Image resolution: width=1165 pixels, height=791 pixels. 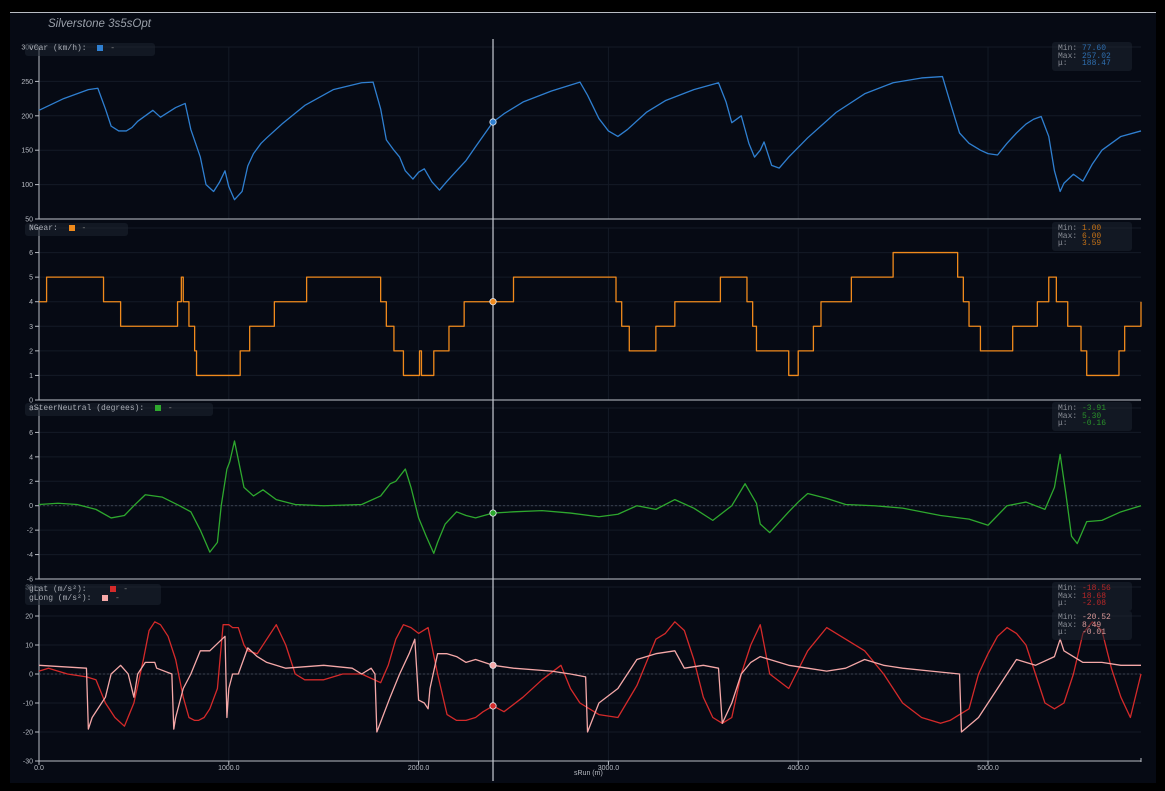 What do you see at coordinates (419, 768) in the screenshot?
I see `x-tick-label: 2000.0` at bounding box center [419, 768].